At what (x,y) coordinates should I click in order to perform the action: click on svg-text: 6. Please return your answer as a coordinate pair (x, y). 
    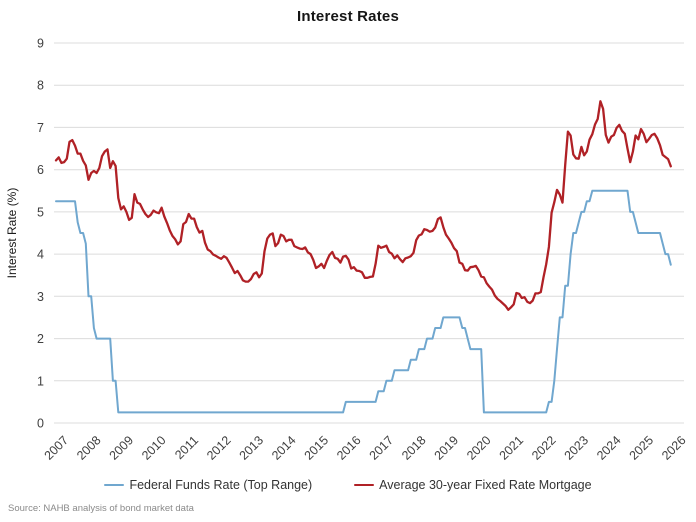
    Looking at the image, I should click on (40, 170).